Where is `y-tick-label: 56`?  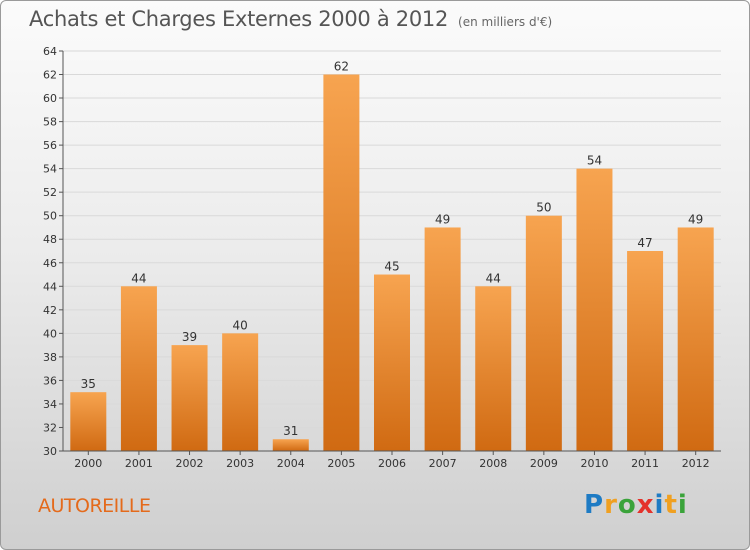
y-tick-label: 56 is located at coordinates (50, 145).